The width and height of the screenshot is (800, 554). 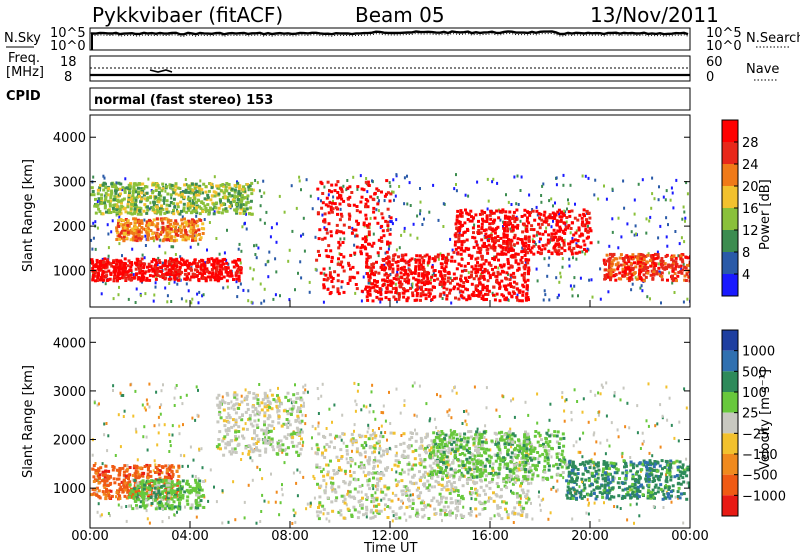 What do you see at coordinates (390, 34) in the screenshot?
I see `noise-search-trace` at bounding box center [390, 34].